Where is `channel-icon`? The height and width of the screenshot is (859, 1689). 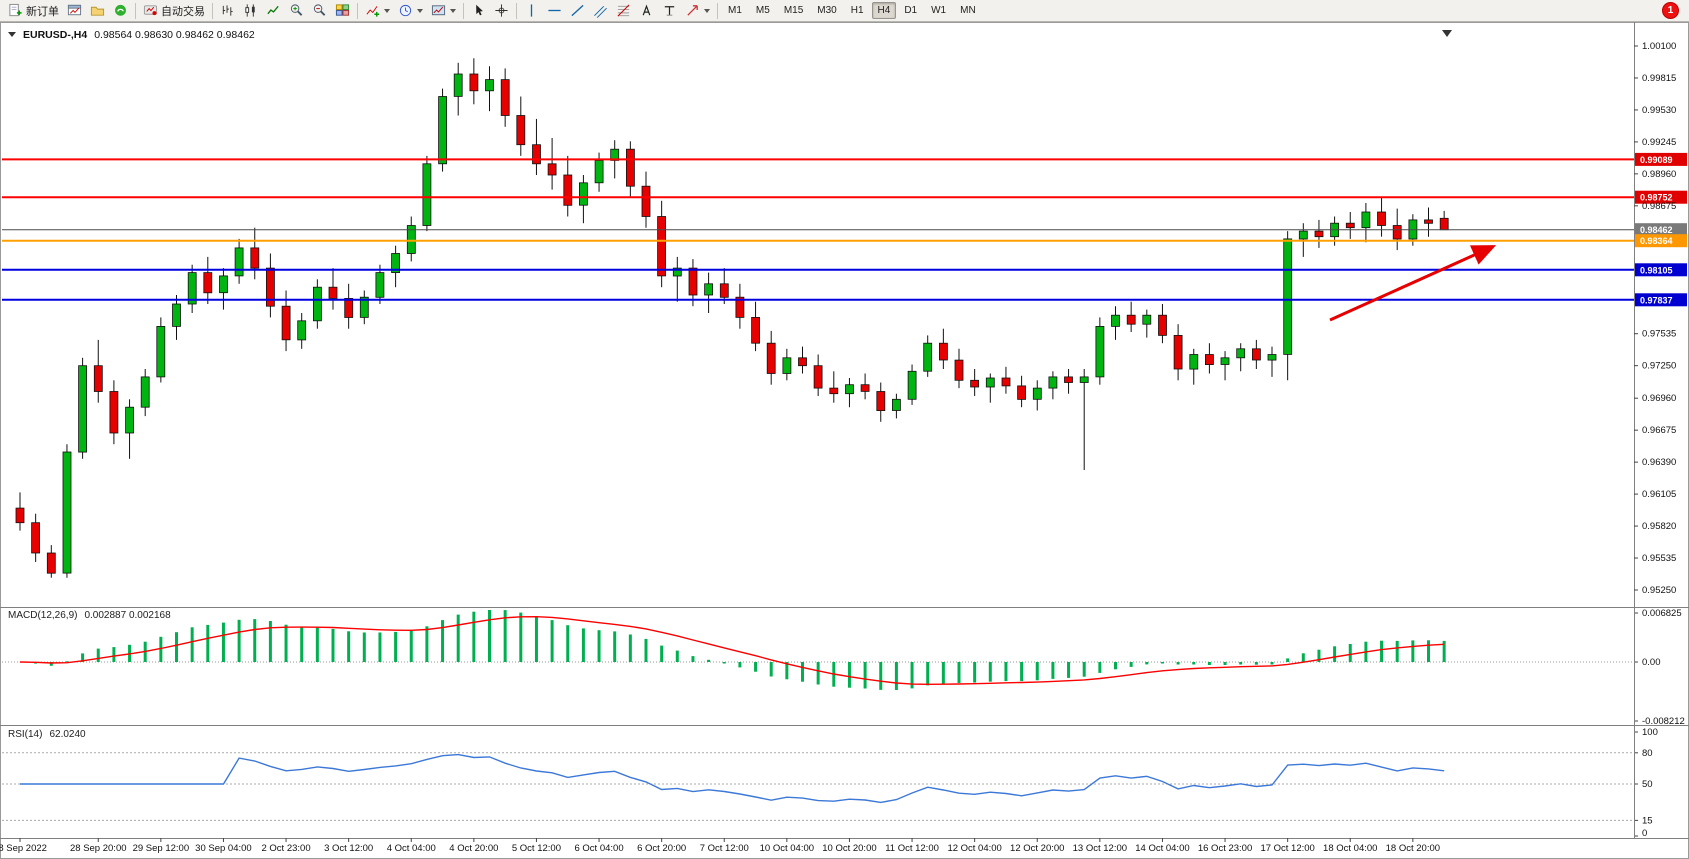
channel-icon is located at coordinates (600, 10).